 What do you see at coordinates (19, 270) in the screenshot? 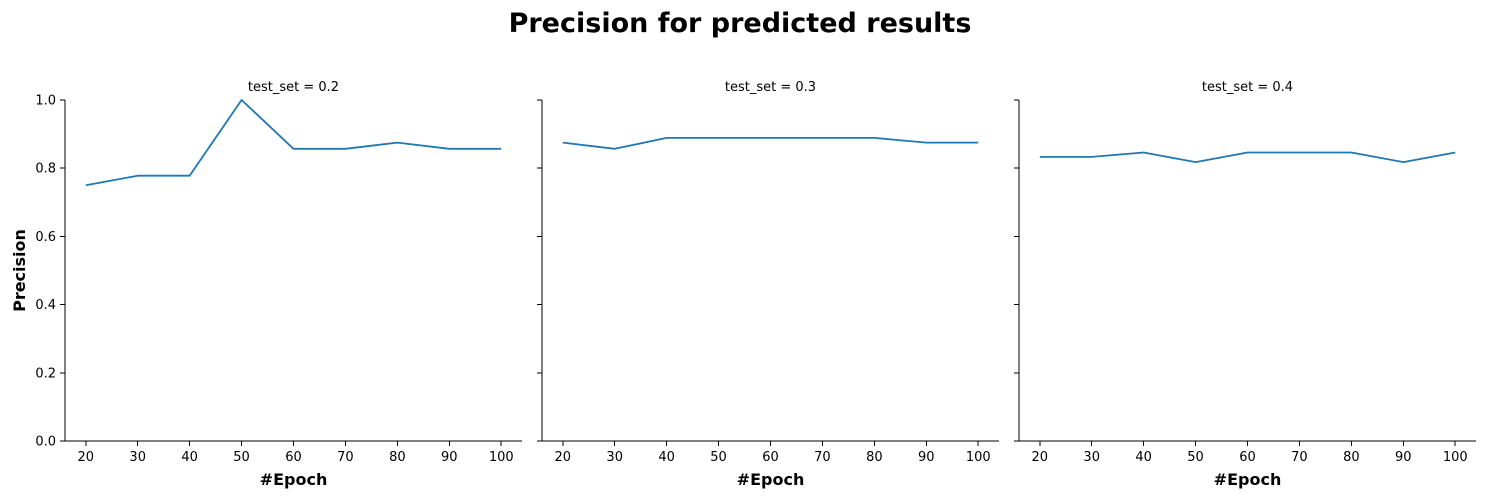
I see `y-axis-label: Precision` at bounding box center [19, 270].